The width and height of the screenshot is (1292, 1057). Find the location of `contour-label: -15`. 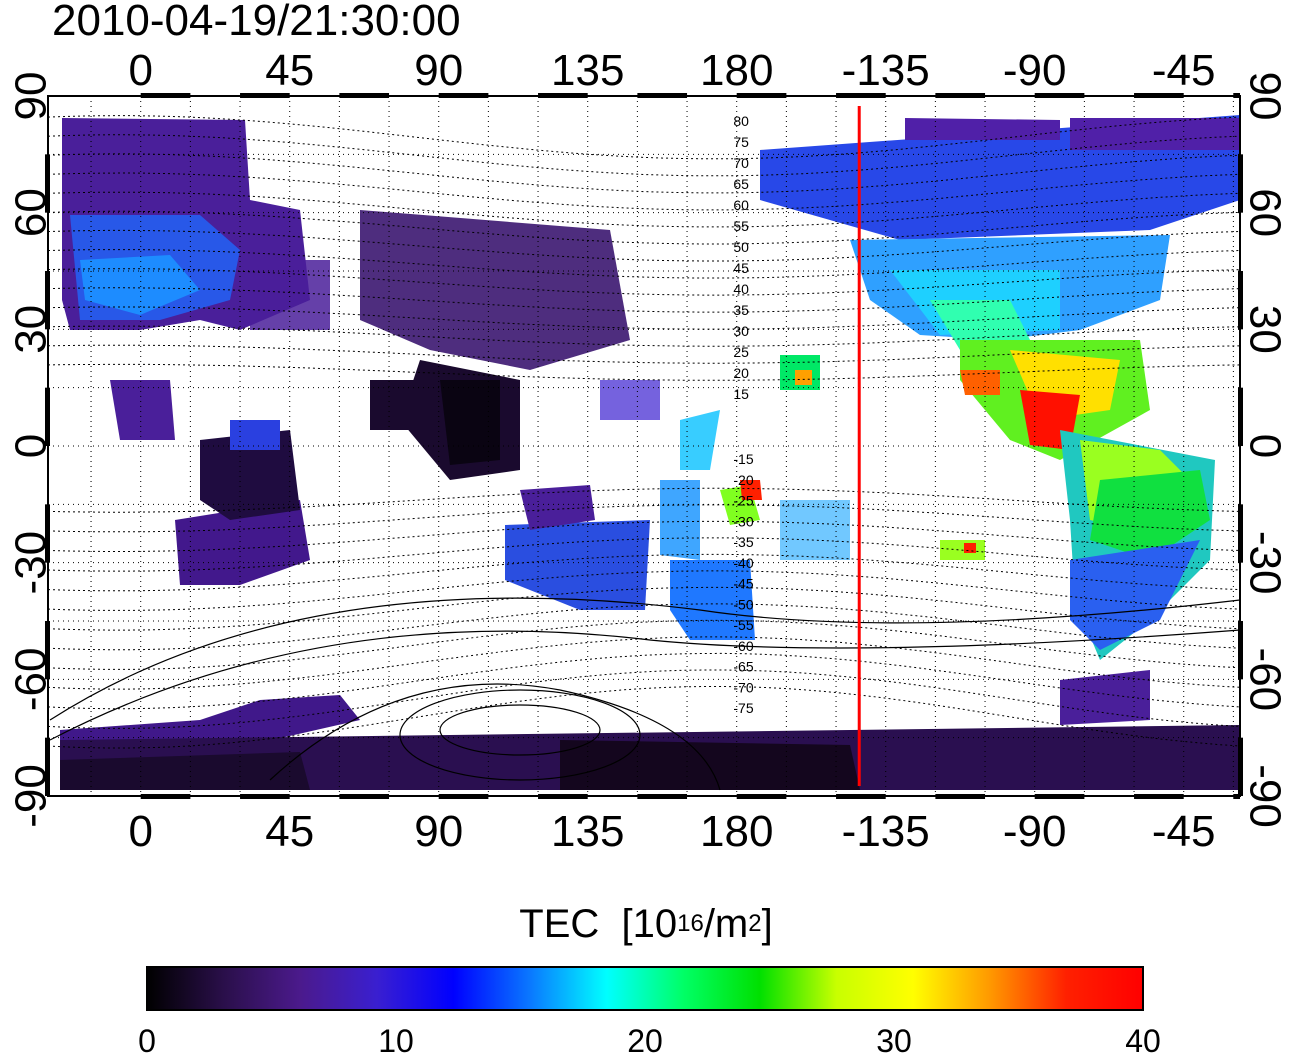

contour-label: -15 is located at coordinates (743, 459).